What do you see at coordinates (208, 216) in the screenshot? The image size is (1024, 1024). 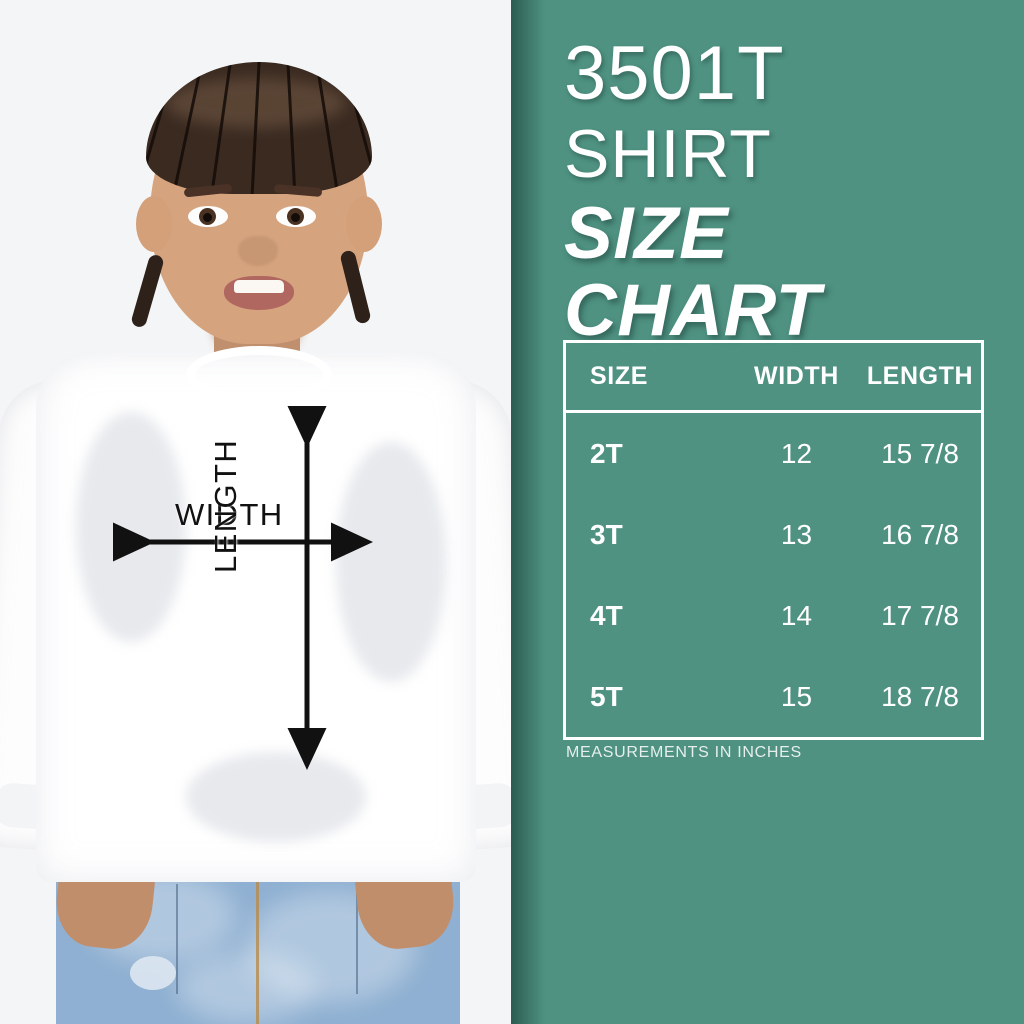 I see `eye-left` at bounding box center [208, 216].